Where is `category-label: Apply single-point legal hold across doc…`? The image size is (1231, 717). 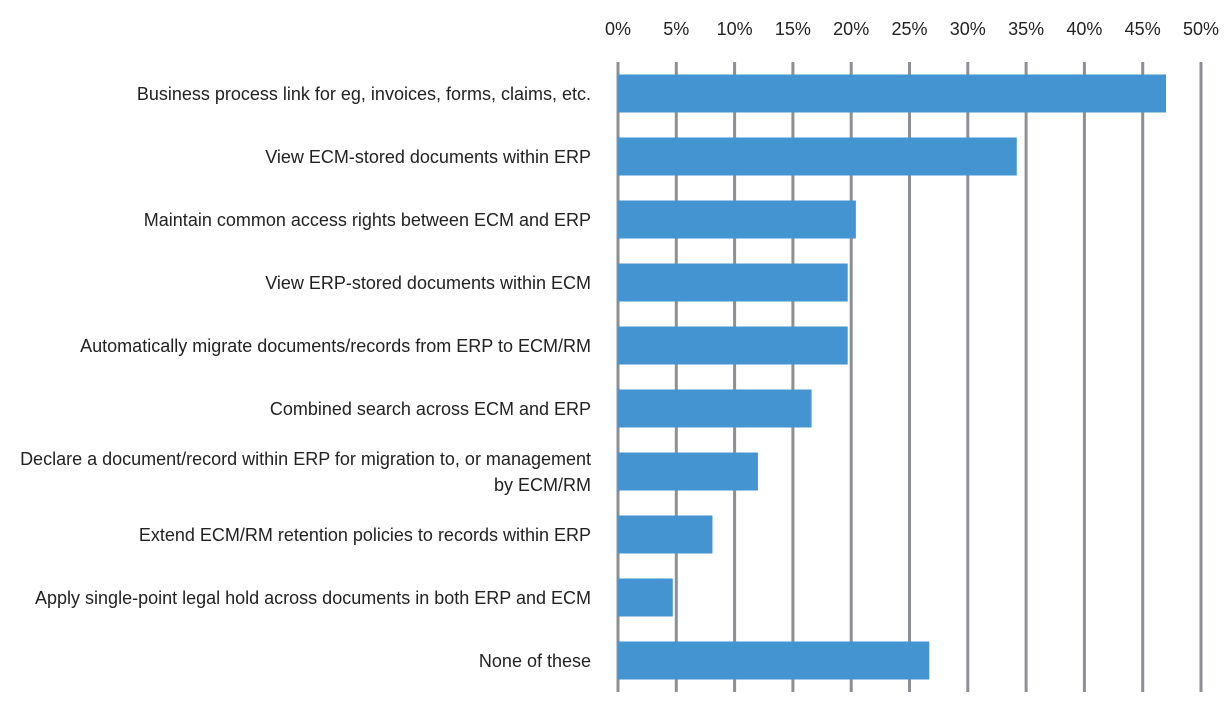 category-label: Apply single-point legal hold across doc… is located at coordinates (313, 597).